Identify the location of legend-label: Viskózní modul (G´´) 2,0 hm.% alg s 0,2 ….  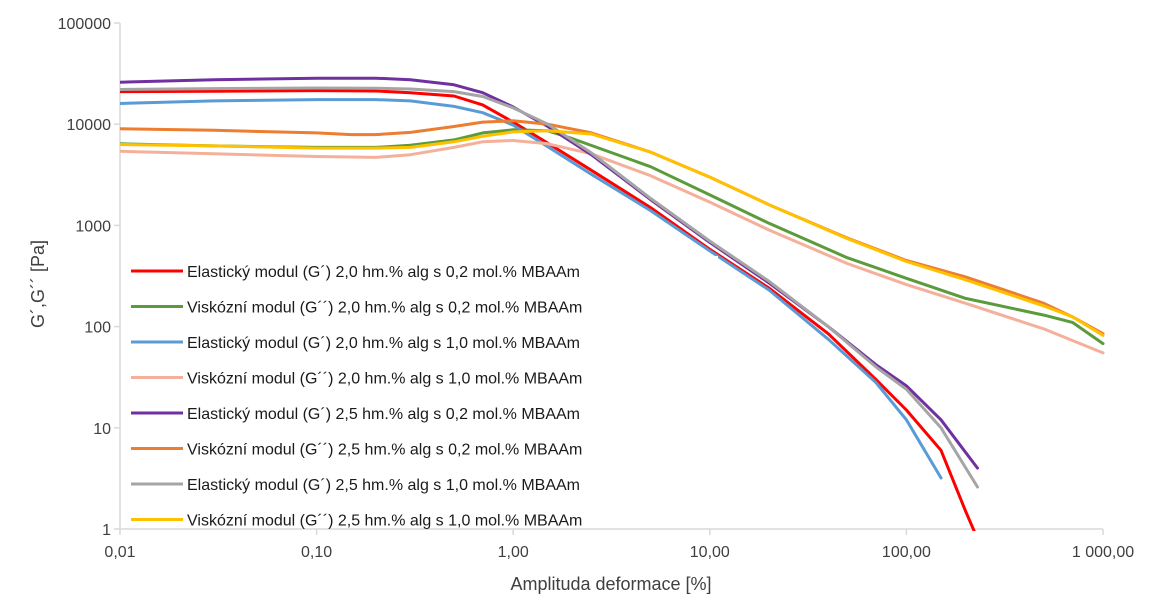
(384, 308).